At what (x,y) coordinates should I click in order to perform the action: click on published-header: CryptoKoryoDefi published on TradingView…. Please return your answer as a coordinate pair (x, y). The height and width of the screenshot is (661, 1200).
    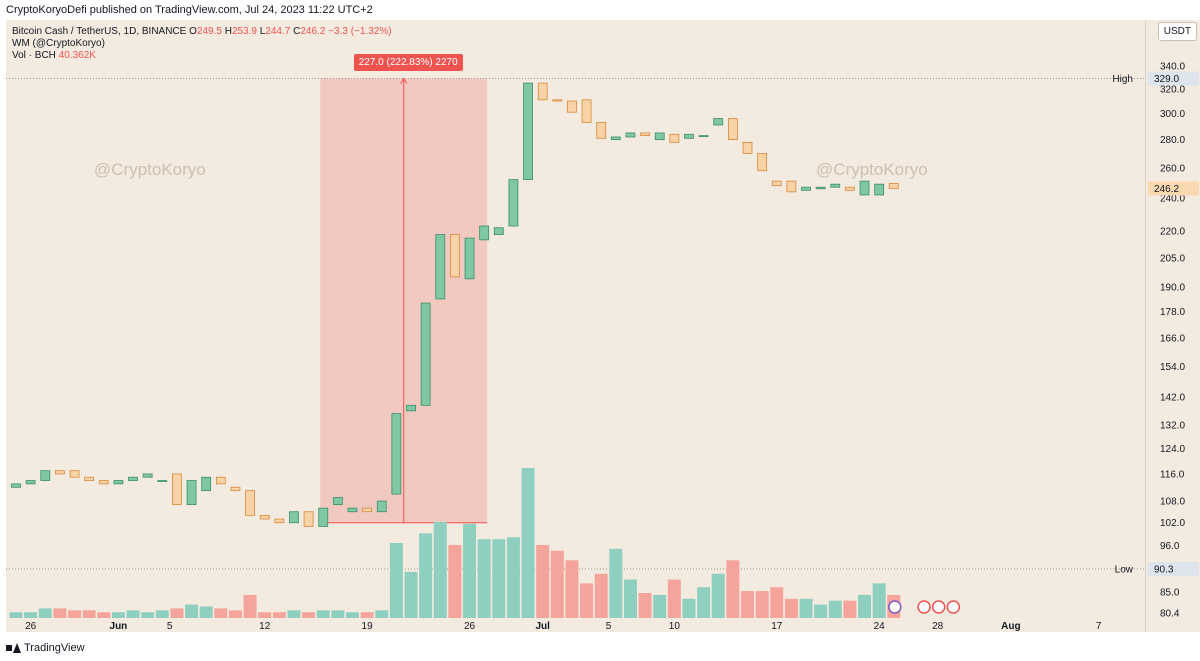
    Looking at the image, I should click on (189, 10).